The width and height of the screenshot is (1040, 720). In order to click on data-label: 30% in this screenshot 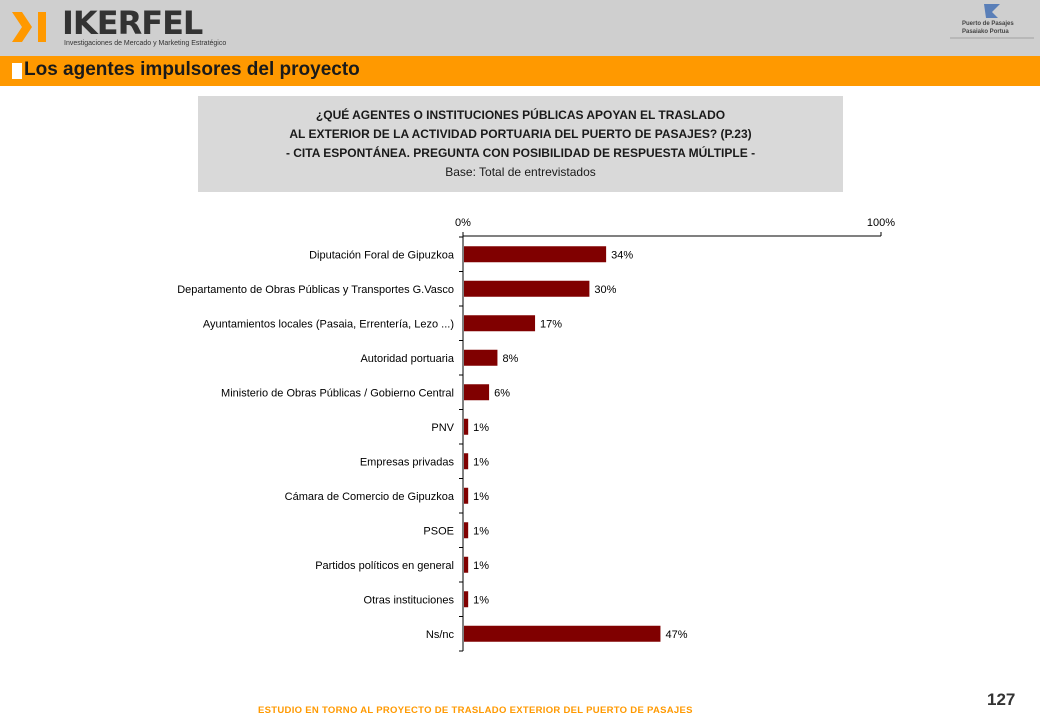, I will do `click(605, 290)`.